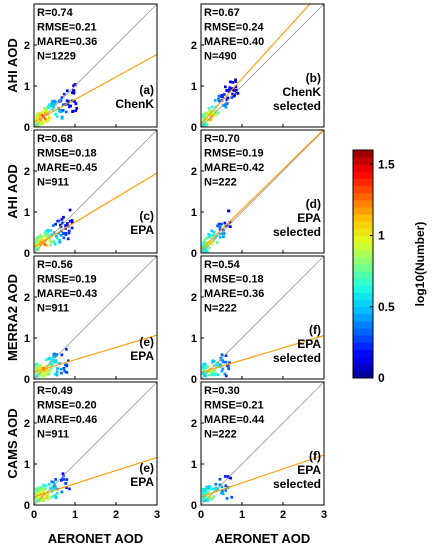 The width and height of the screenshot is (433, 550). Describe the element at coordinates (134, 104) in the screenshot. I see `panel-tag-line: ChenK` at that location.